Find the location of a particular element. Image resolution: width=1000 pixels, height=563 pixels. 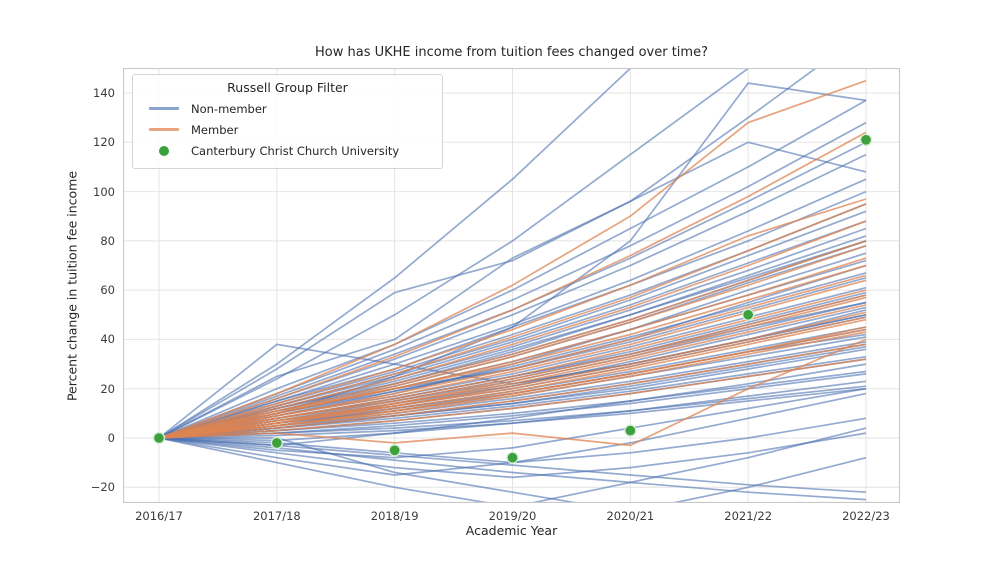

legend-item-member: Member is located at coordinates (287, 129).